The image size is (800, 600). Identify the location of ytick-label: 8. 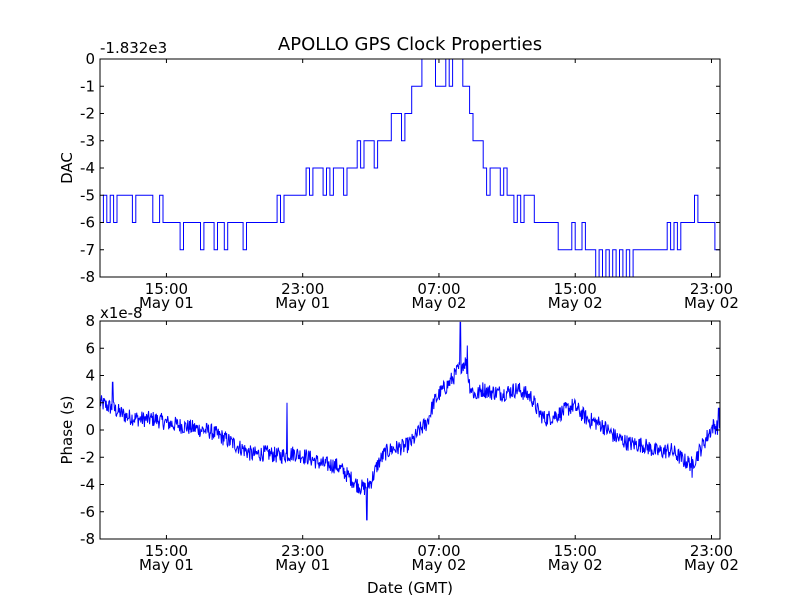
(90, 321).